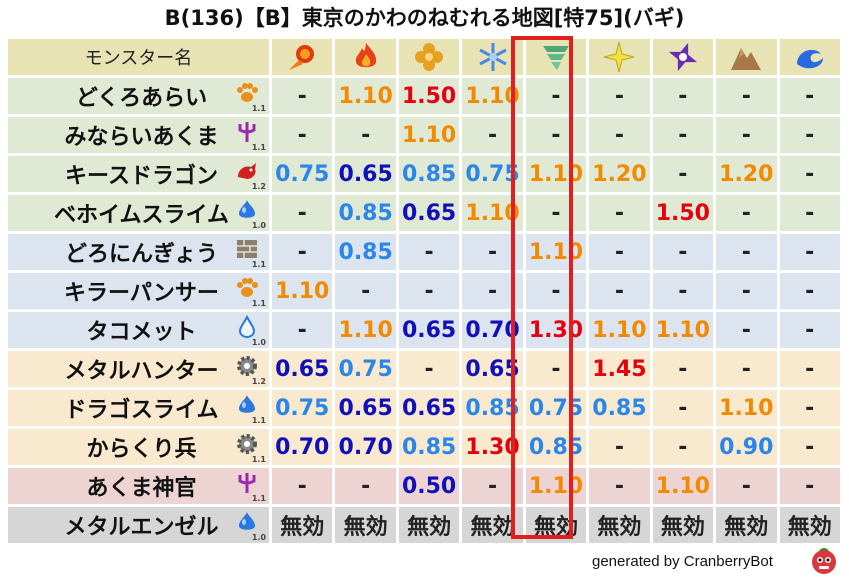 Image resolution: width=849 pixels, height=583 pixels. Describe the element at coordinates (619, 369) in the screenshot. I see `resistance-value: 1.45` at that location.